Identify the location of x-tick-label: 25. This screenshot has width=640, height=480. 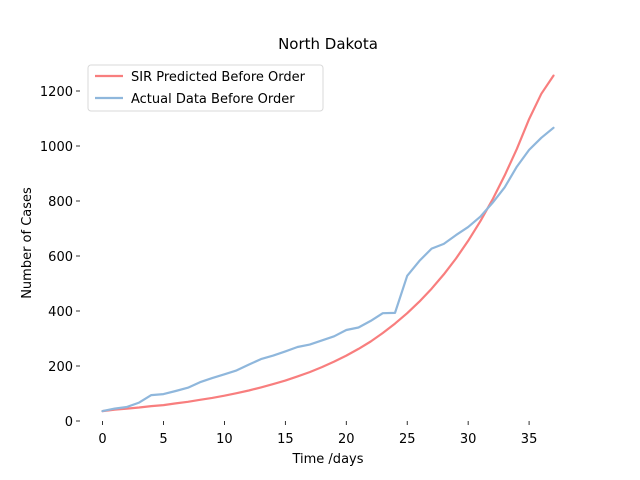
(407, 439).